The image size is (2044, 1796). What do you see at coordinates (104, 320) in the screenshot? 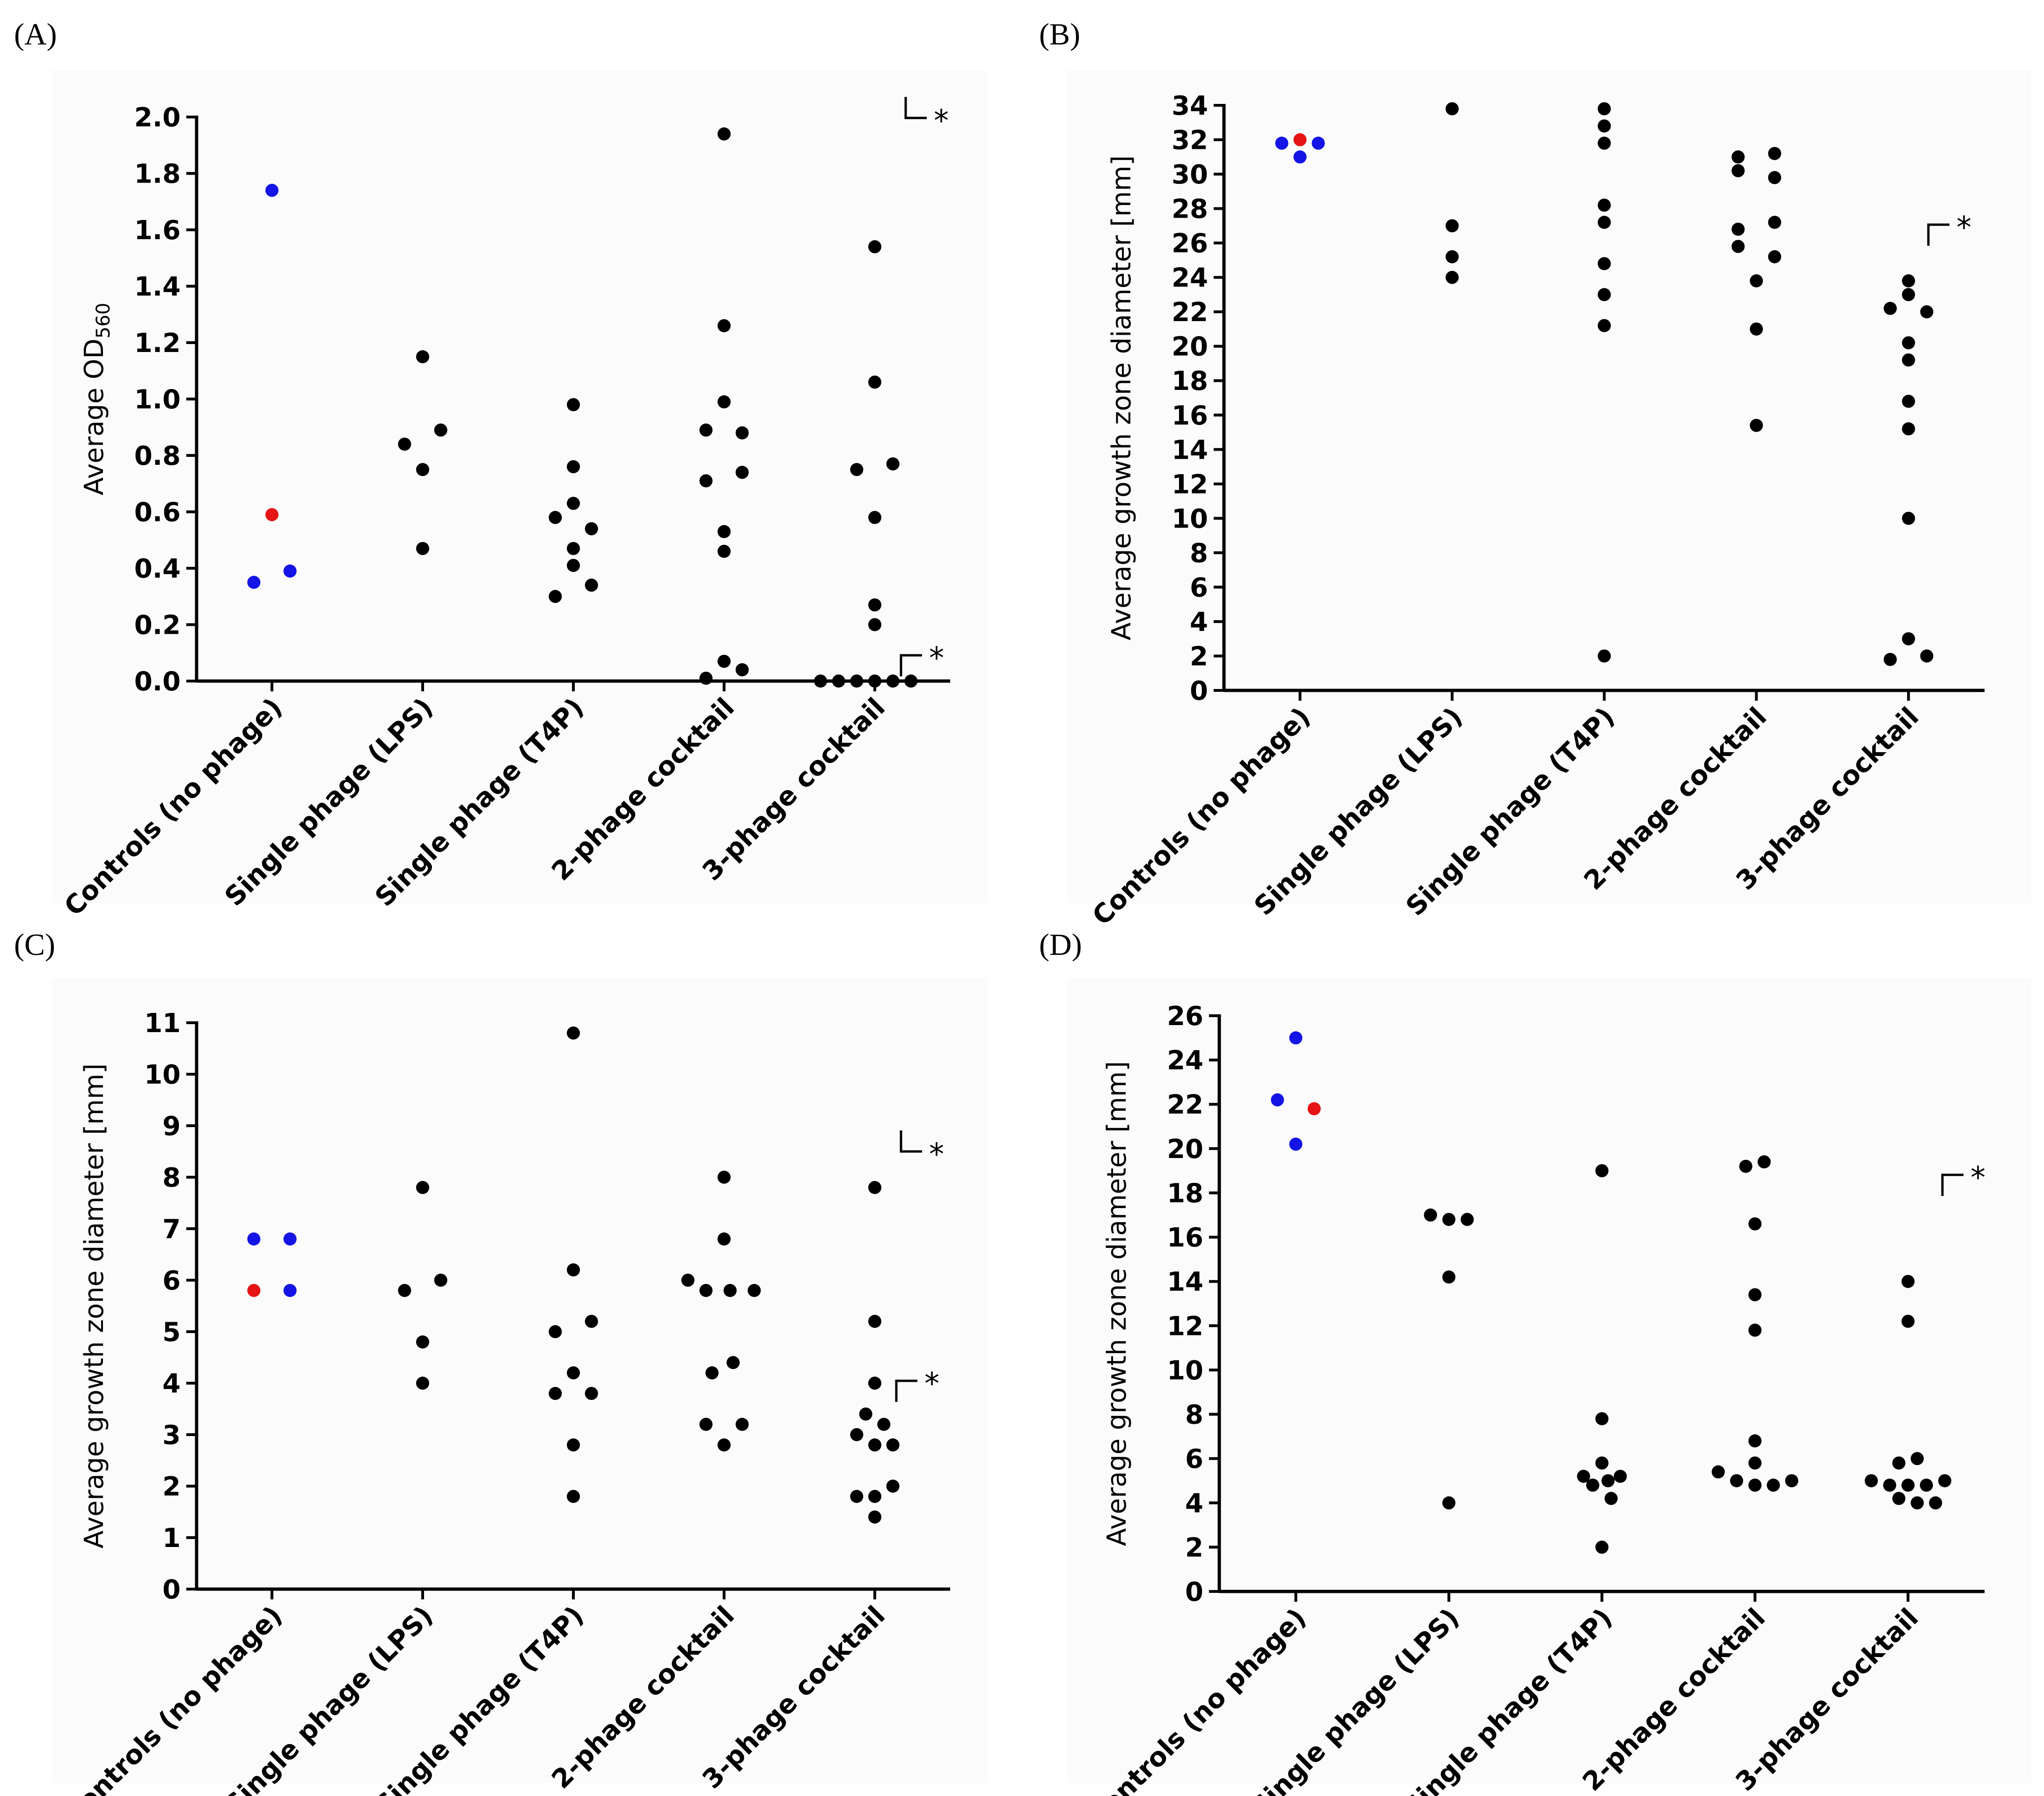
I see `y-axis-label-subscript: 560` at bounding box center [104, 320].